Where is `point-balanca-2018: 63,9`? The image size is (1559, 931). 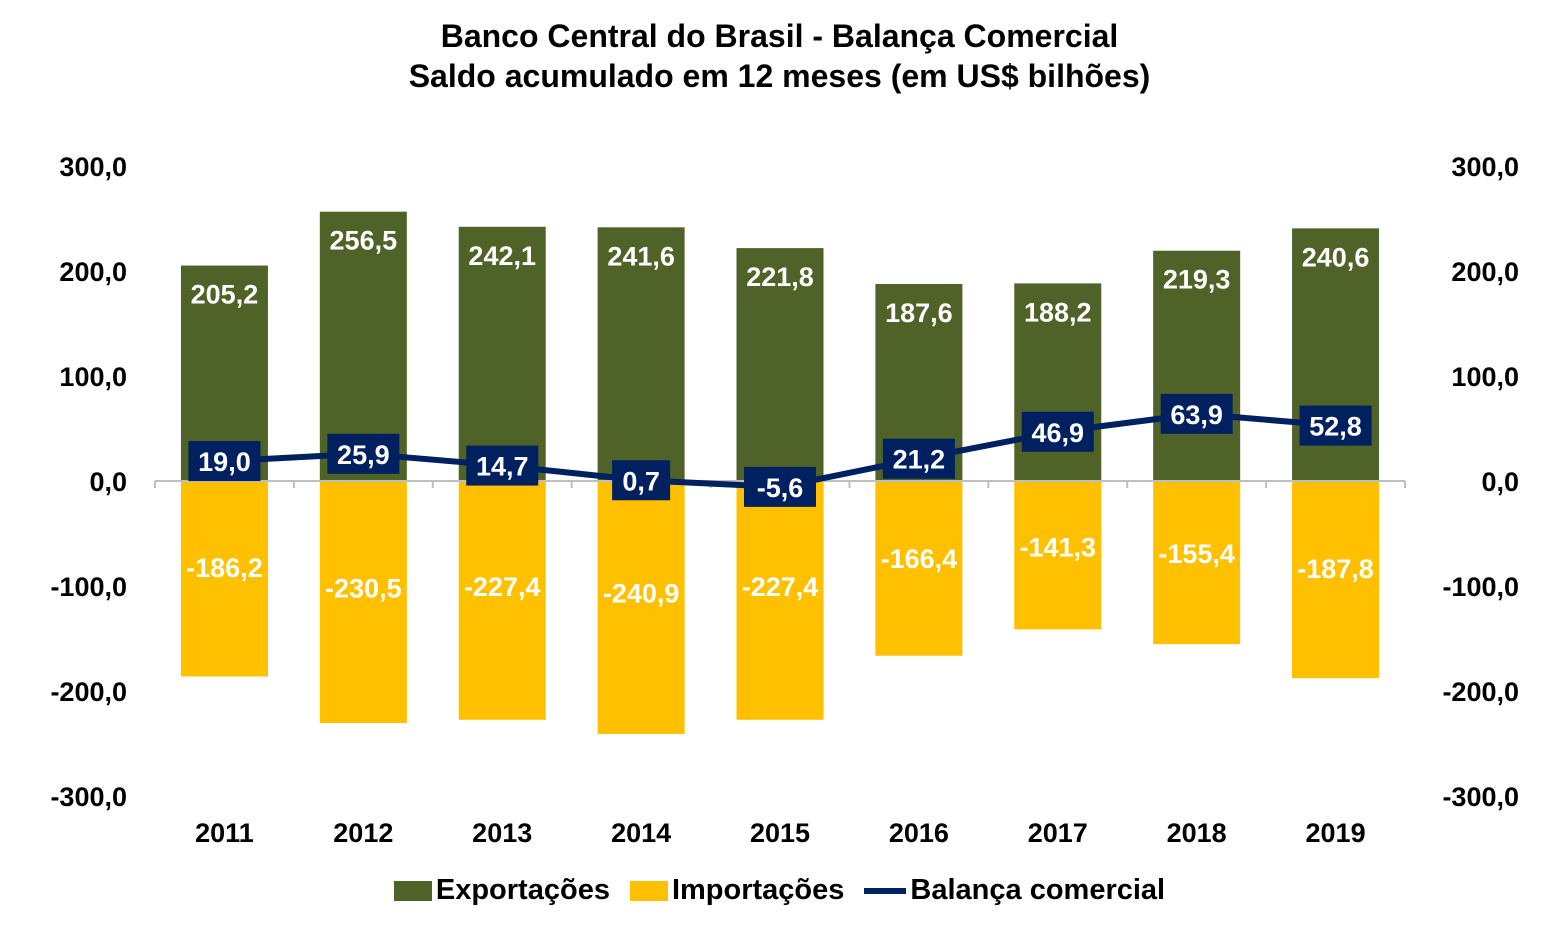
point-balanca-2018: 63,9 is located at coordinates (1196, 413).